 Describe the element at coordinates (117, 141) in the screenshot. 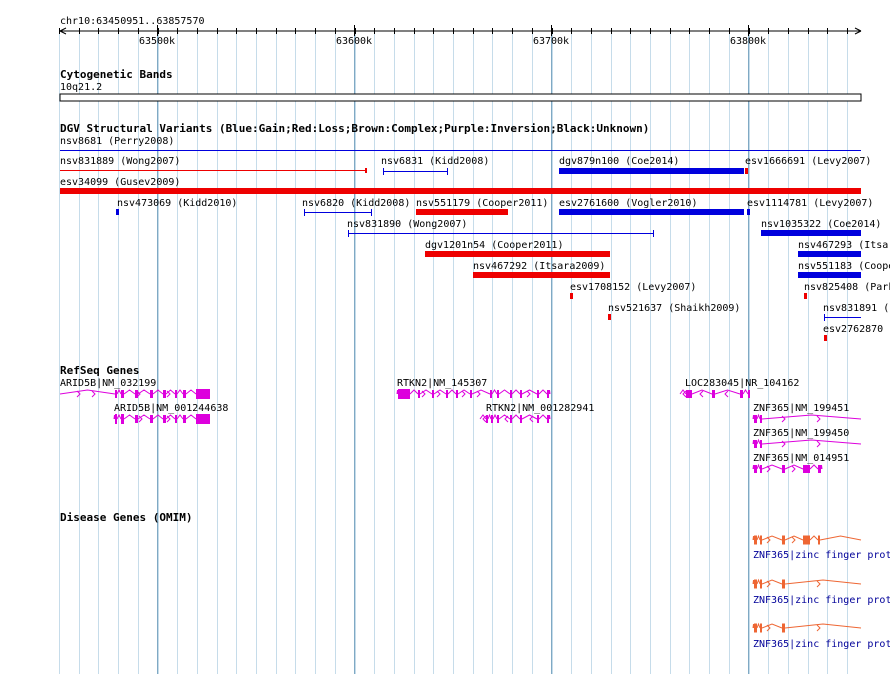

I see `dgv-feature-label: nsv8681 (Perry2008)` at that location.